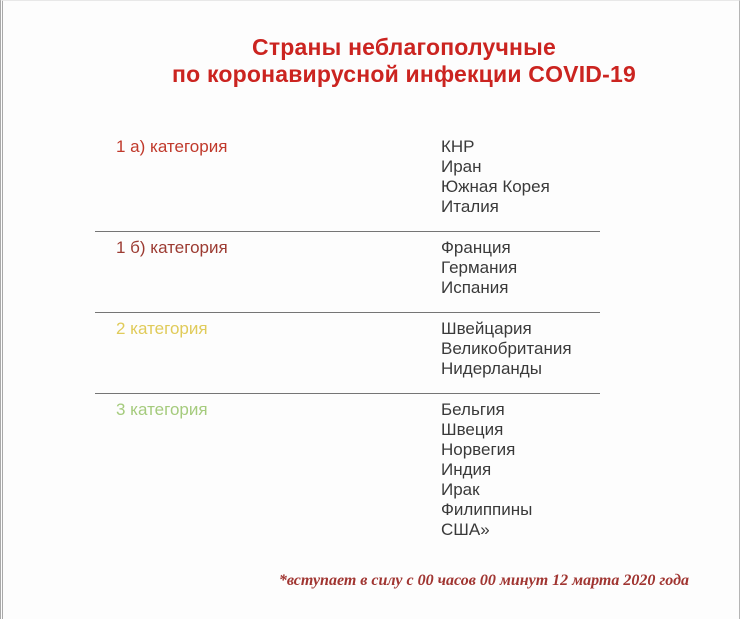 The height and width of the screenshot is (619, 740). What do you see at coordinates (172, 146) in the screenshot?
I see `category-label: 1 а) категория` at bounding box center [172, 146].